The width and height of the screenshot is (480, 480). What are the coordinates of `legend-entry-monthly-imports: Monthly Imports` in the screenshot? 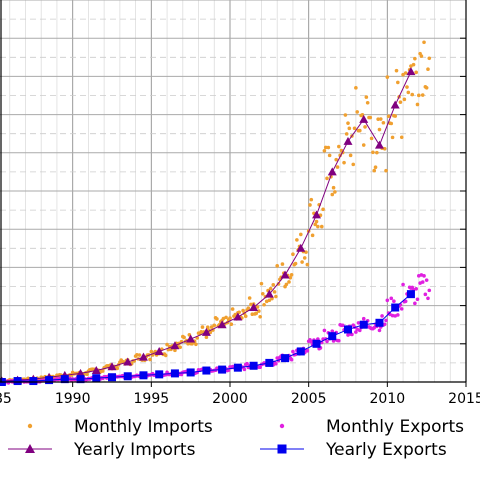 It's located at (120, 427).